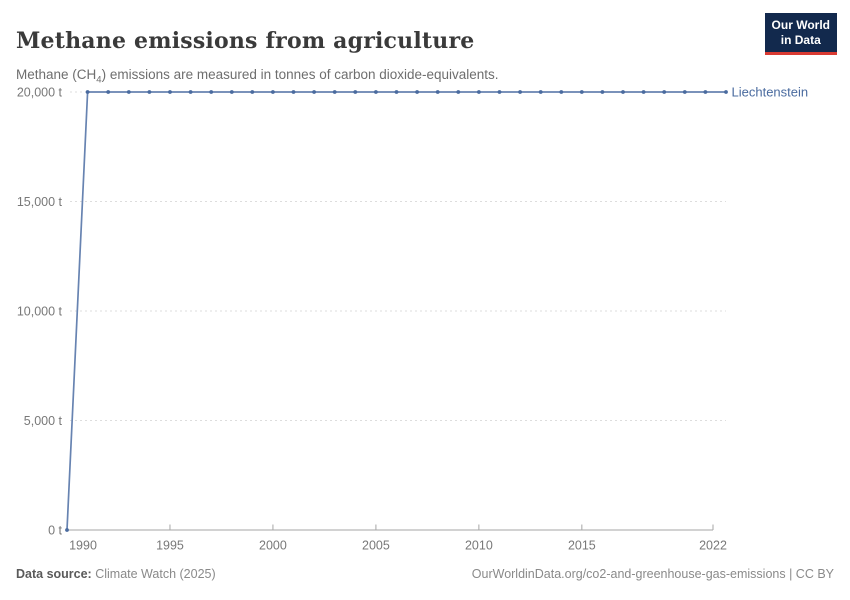 Image resolution: width=850 pixels, height=600 pixels. Describe the element at coordinates (800, 25) in the screenshot. I see `owid-logo-line1: Our World` at that location.